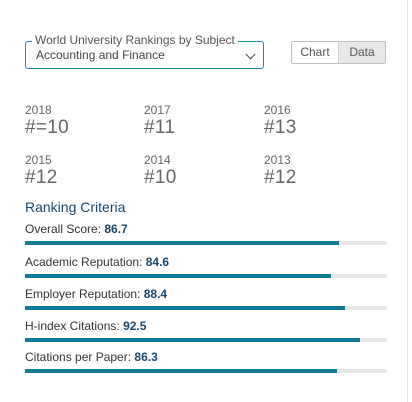 The image size is (412, 402). I want to click on rank-year: 2016, so click(277, 110).